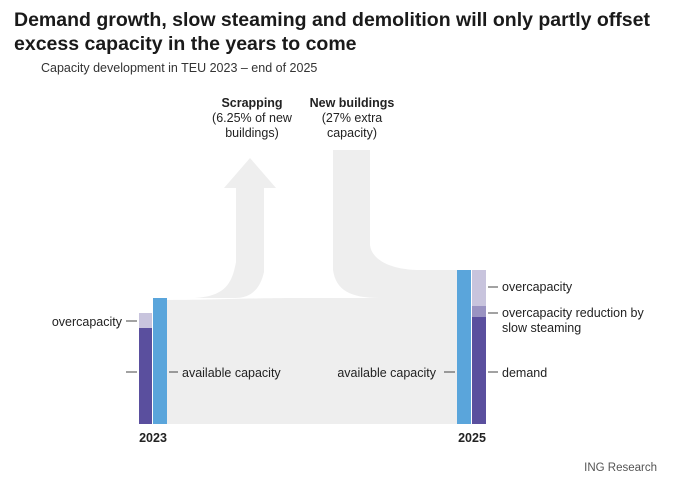 The width and height of the screenshot is (690, 493). I want to click on label-2025-slow-steaming-1: overcapacity reduction by, so click(573, 313).